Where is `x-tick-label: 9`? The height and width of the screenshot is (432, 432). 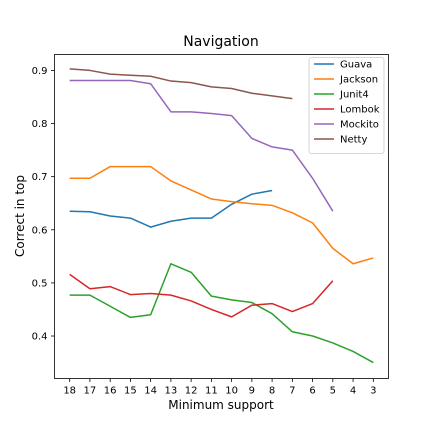 x-tick-label: 9 is located at coordinates (252, 391).